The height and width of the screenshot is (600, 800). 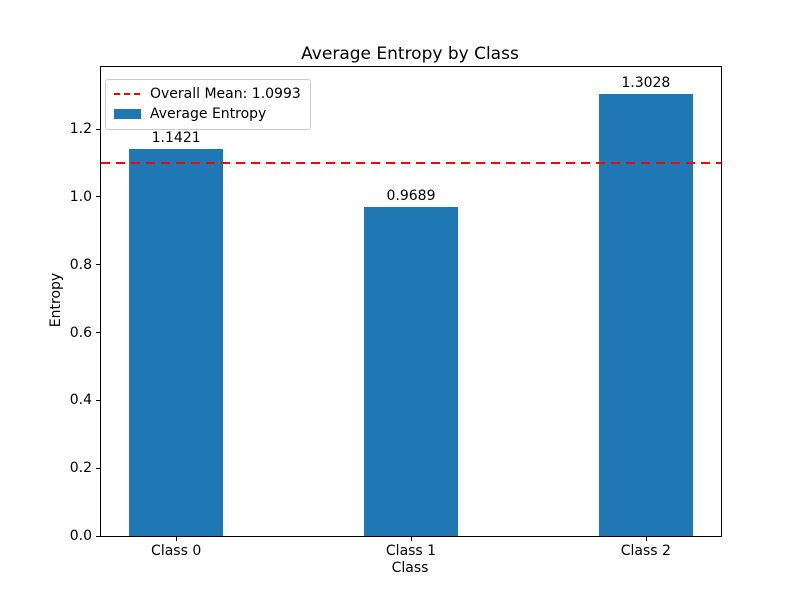 I want to click on legend-item-average-entropy: Average Entropy, so click(x=207, y=114).